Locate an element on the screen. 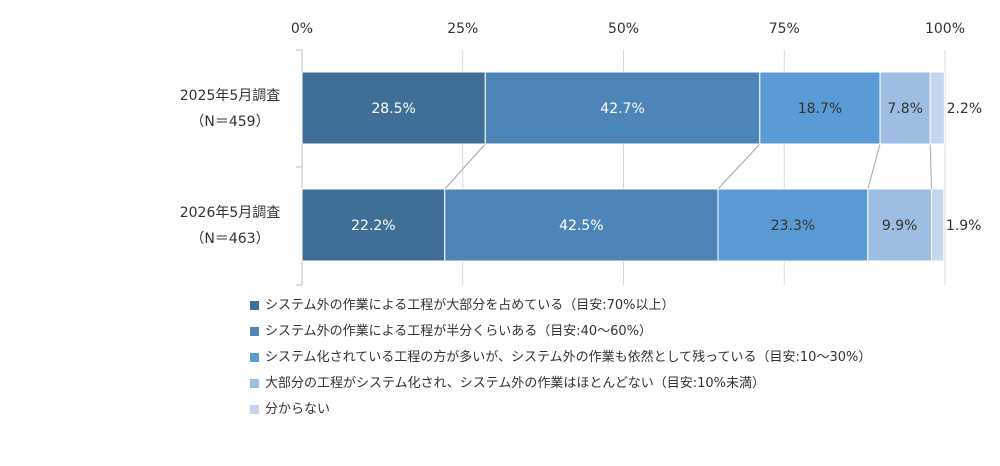  legend-item: システム外の作業による工程が半分くらいある（目安:40～60%） is located at coordinates (560, 332).